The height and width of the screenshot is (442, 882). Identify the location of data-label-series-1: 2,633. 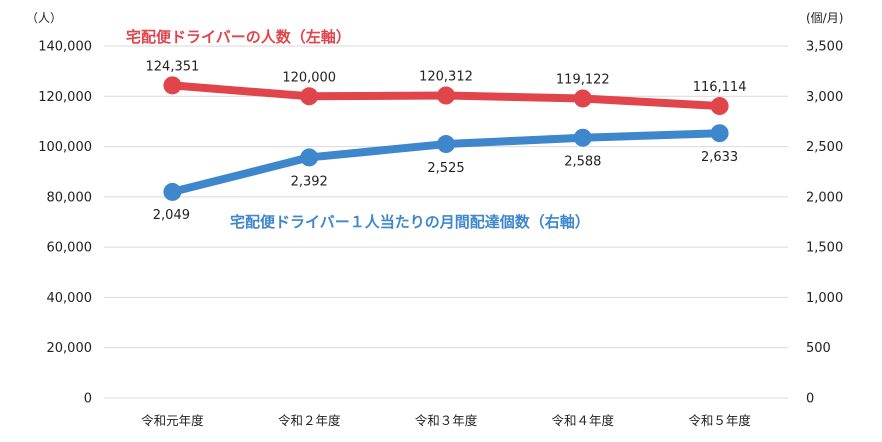
(719, 157).